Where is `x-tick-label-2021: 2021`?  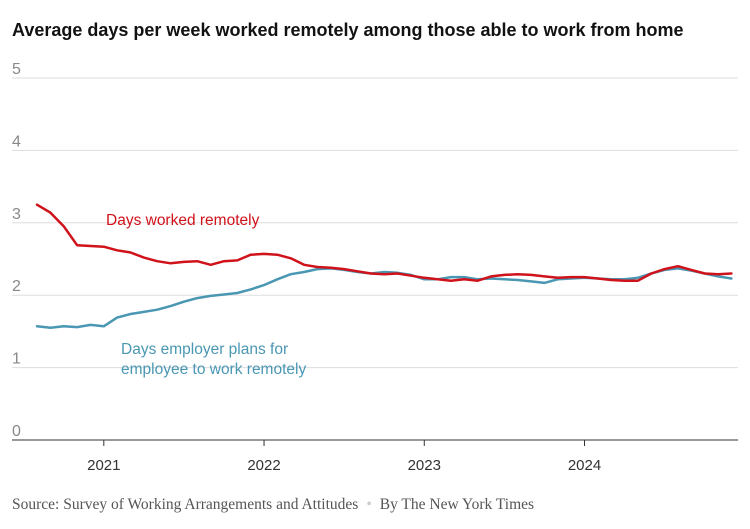
x-tick-label-2021: 2021 is located at coordinates (103, 465).